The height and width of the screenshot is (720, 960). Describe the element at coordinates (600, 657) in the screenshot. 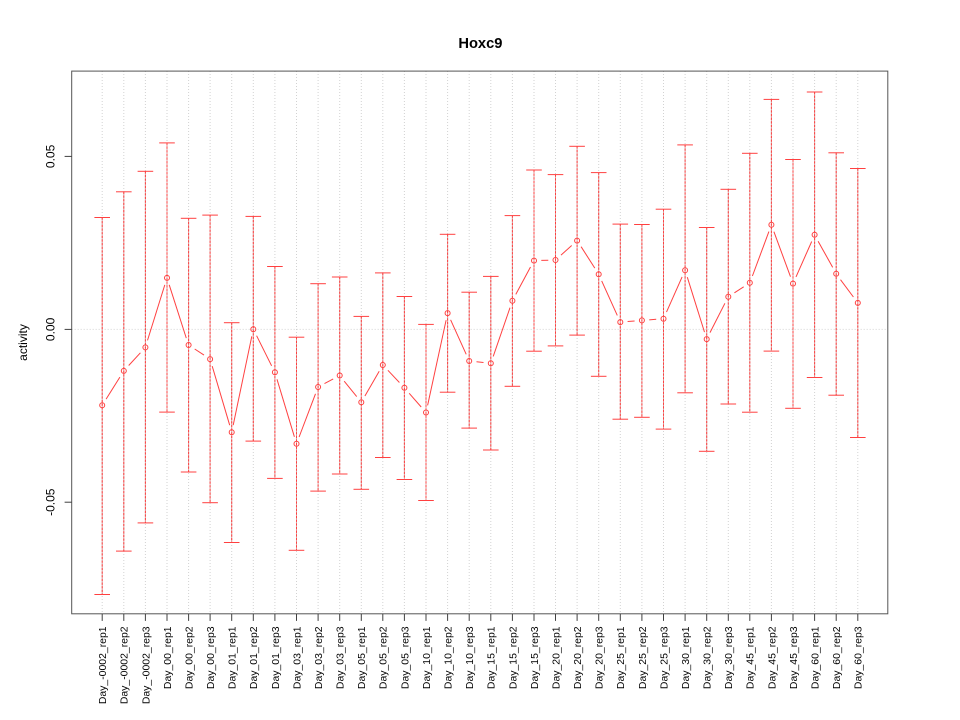

I see `svg-text: Day_20_rep3` at that location.